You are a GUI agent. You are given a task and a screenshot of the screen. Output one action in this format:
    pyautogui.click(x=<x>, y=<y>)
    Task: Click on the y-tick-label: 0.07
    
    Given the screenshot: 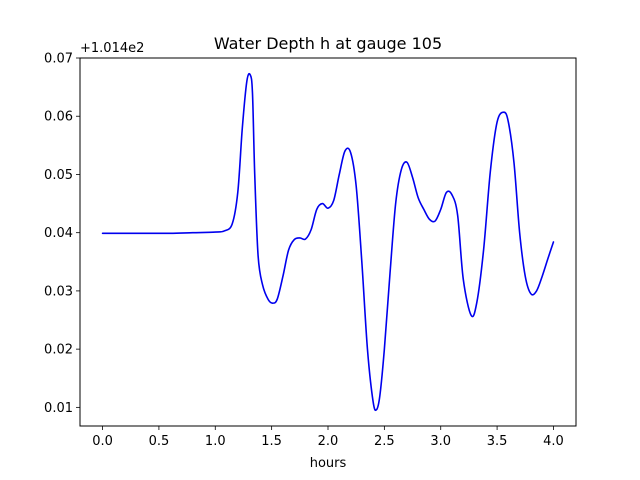 What is the action you would take?
    pyautogui.click(x=58, y=59)
    